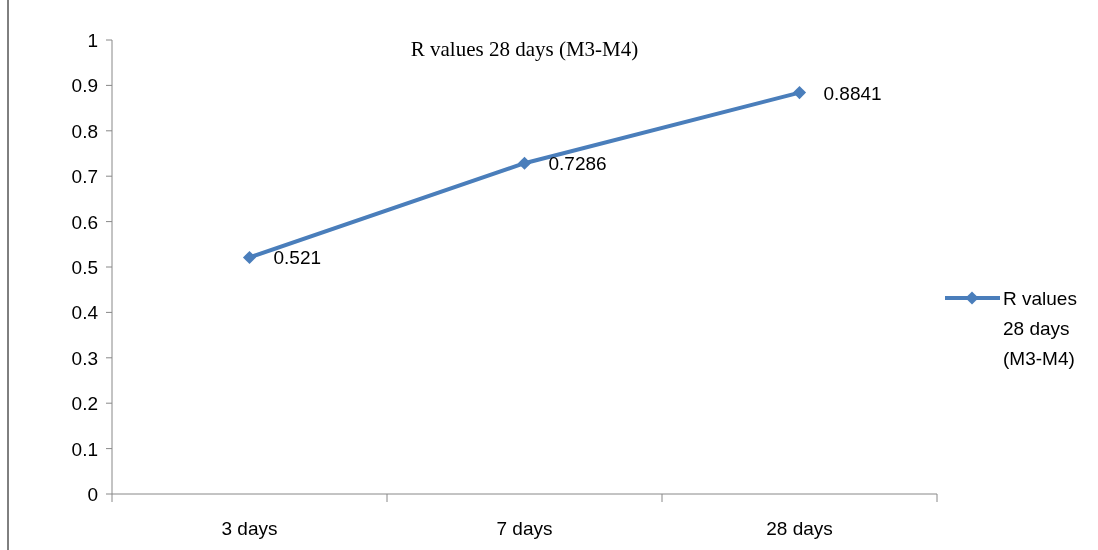 Image resolution: width=1098 pixels, height=550 pixels. Describe the element at coordinates (92, 494) in the screenshot. I see `y-tick-label: 0` at that location.